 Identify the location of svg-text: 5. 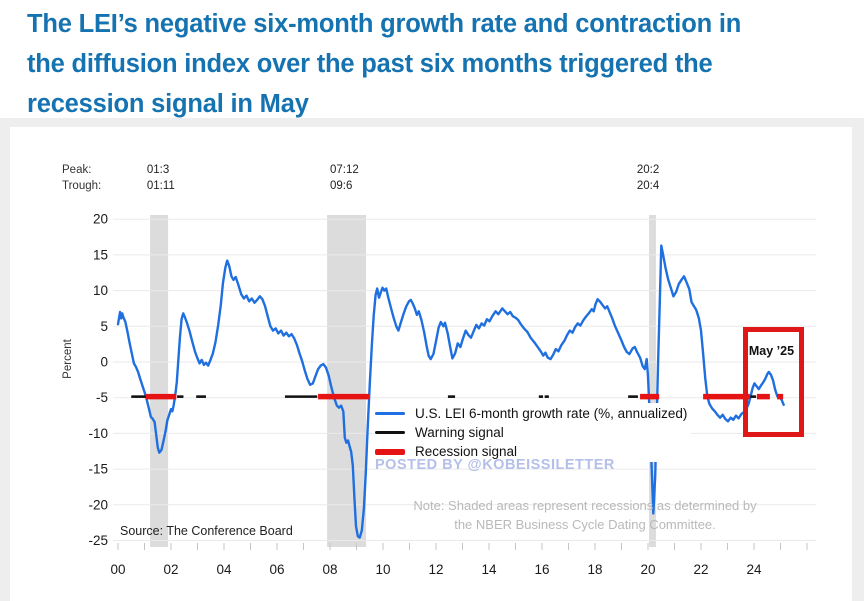
(104, 326).